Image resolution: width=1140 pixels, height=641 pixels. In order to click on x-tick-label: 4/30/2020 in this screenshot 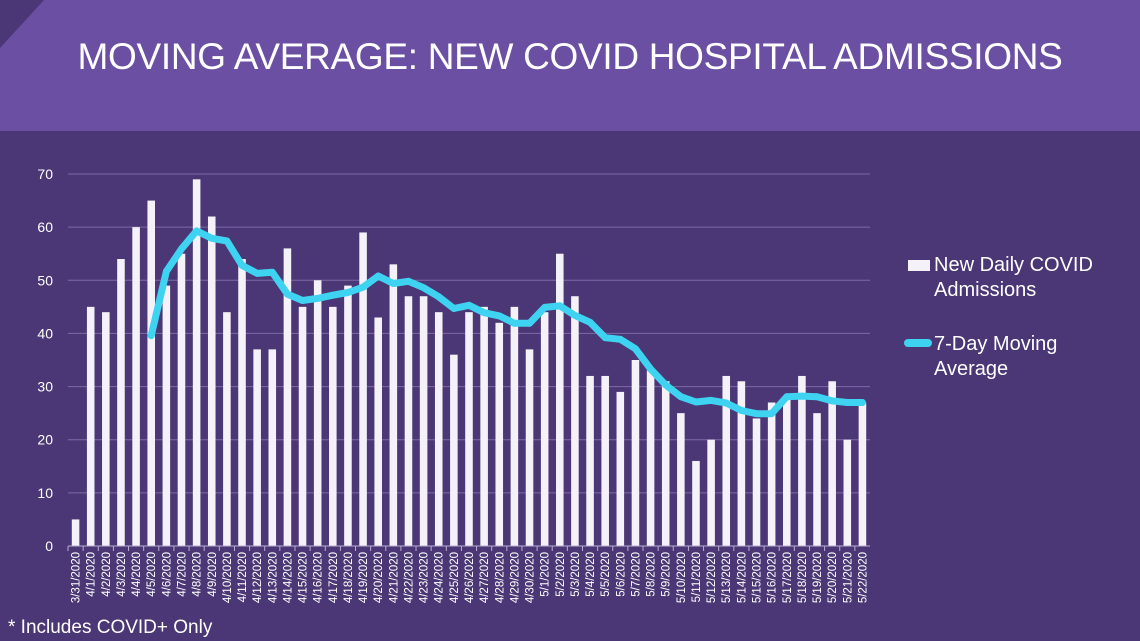, I will do `click(531, 577)`.